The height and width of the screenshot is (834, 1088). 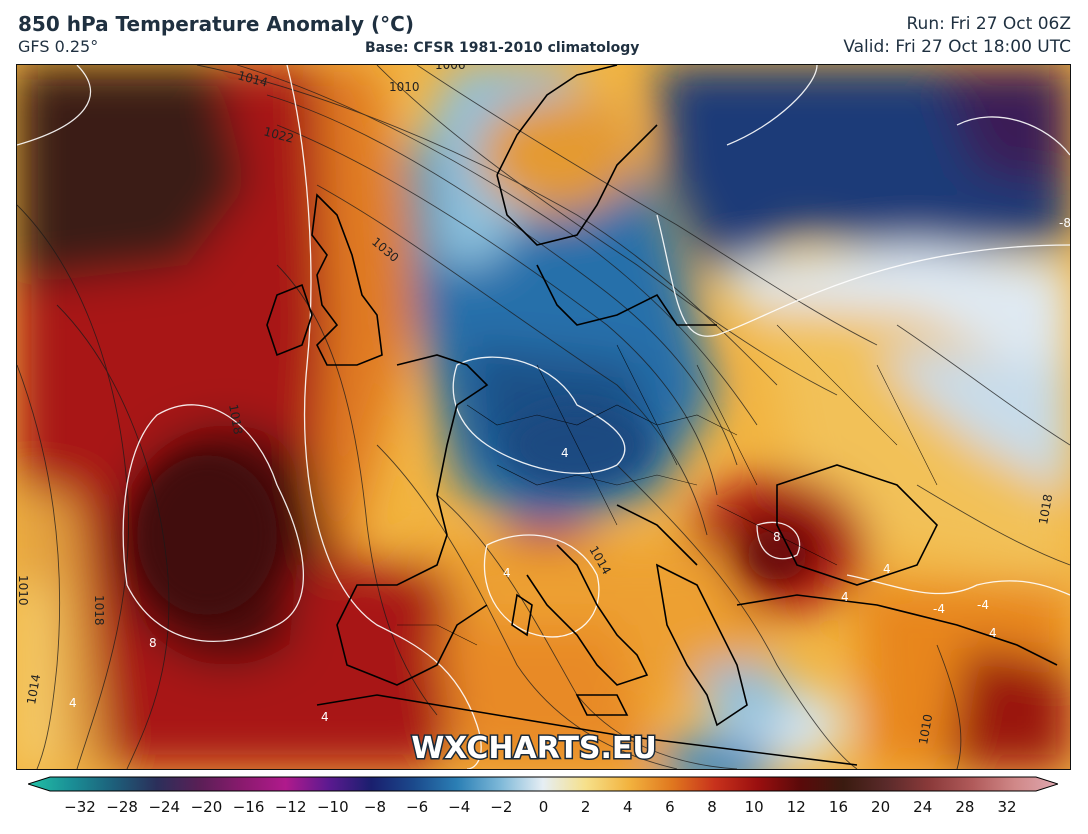 I want to click on colorbar-tick-label: 6, so click(x=670, y=807).